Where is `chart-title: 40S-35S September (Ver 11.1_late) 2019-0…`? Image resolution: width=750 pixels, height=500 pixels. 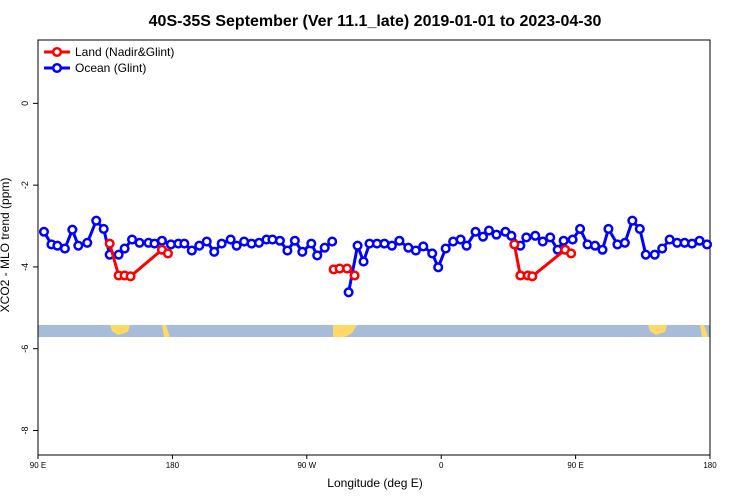
chart-title: 40S-35S September (Ver 11.1_late) 2019-0… is located at coordinates (375, 21).